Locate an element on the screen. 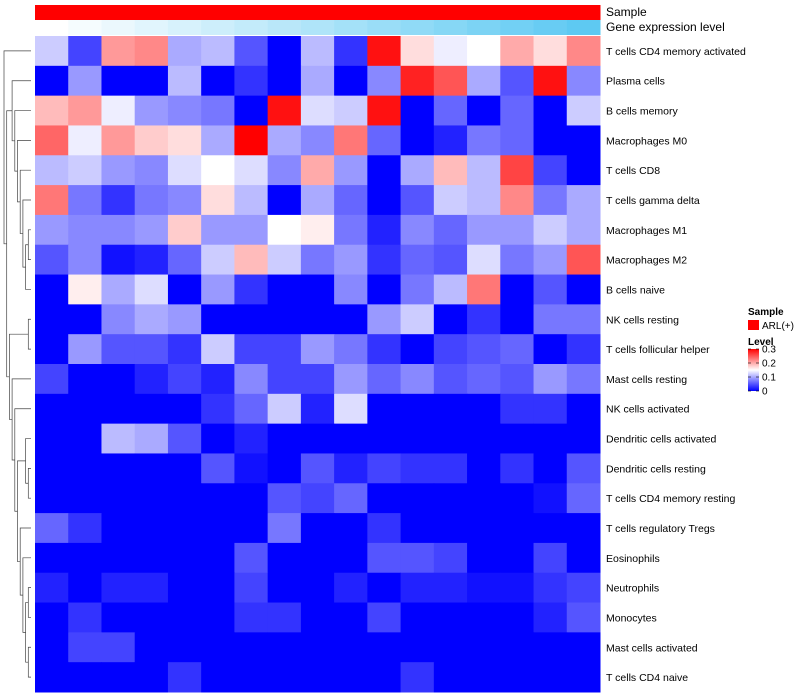  row-label: B cells naive is located at coordinates (635, 290).